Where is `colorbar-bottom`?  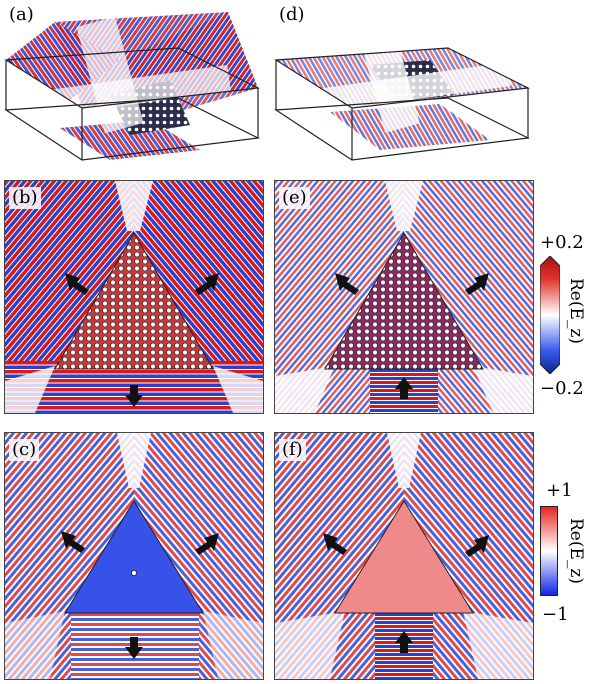 colorbar-bottom is located at coordinates (549, 551).